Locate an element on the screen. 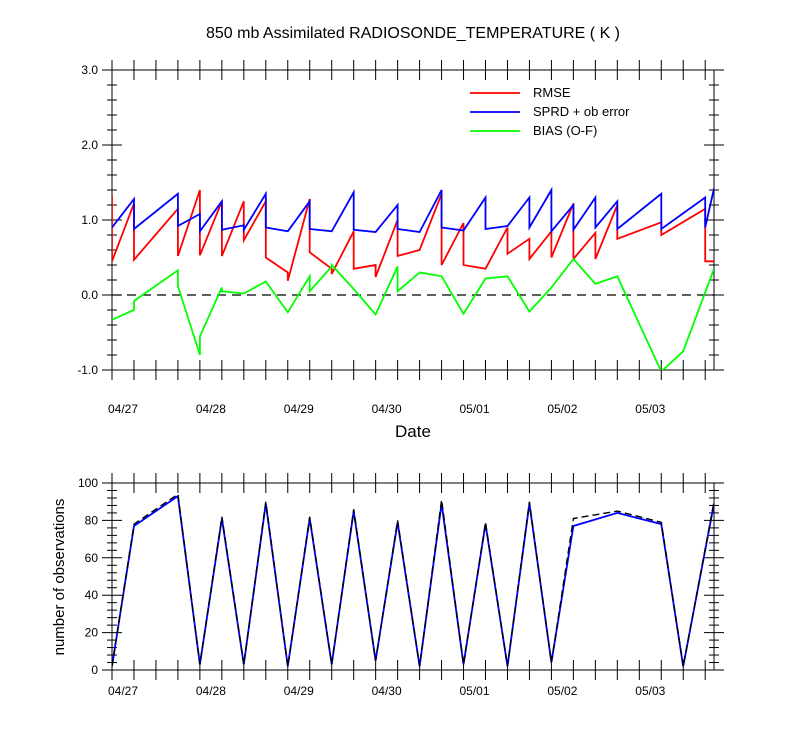 Image resolution: width=800 pixels, height=750 pixels. top-x-tick-label: 05/01 is located at coordinates (475, 409).